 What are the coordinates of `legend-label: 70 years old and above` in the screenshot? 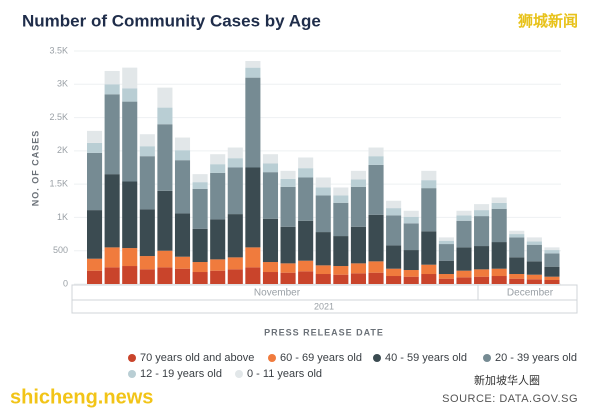 It's located at (197, 358).